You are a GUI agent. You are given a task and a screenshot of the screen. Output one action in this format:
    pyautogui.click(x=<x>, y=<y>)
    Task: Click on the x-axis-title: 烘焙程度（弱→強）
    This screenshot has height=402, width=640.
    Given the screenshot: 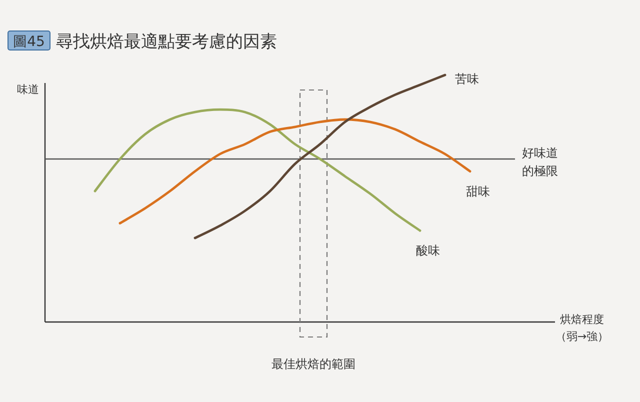 What is the action you would take?
    pyautogui.click(x=582, y=328)
    